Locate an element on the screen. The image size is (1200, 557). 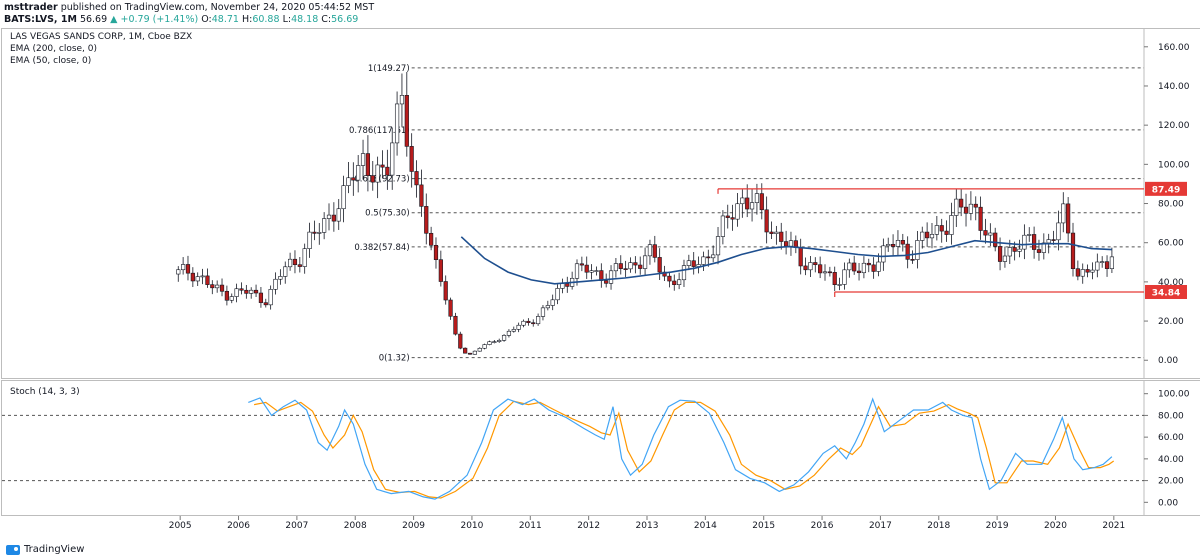
brand-label: TradingView is located at coordinates (54, 549).